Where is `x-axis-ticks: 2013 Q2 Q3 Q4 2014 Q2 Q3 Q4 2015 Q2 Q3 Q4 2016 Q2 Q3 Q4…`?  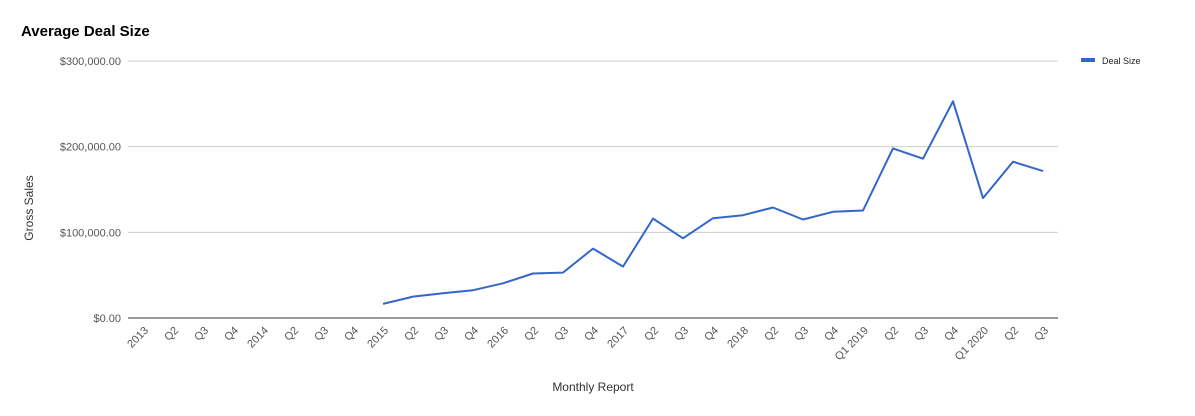 x-axis-ticks: 2013 Q2 Q3 Q4 2014 Q2 Q3 Q4 2015 Q2 Q3 Q4 2016 Q2 Q3 Q4… is located at coordinates (588, 344).